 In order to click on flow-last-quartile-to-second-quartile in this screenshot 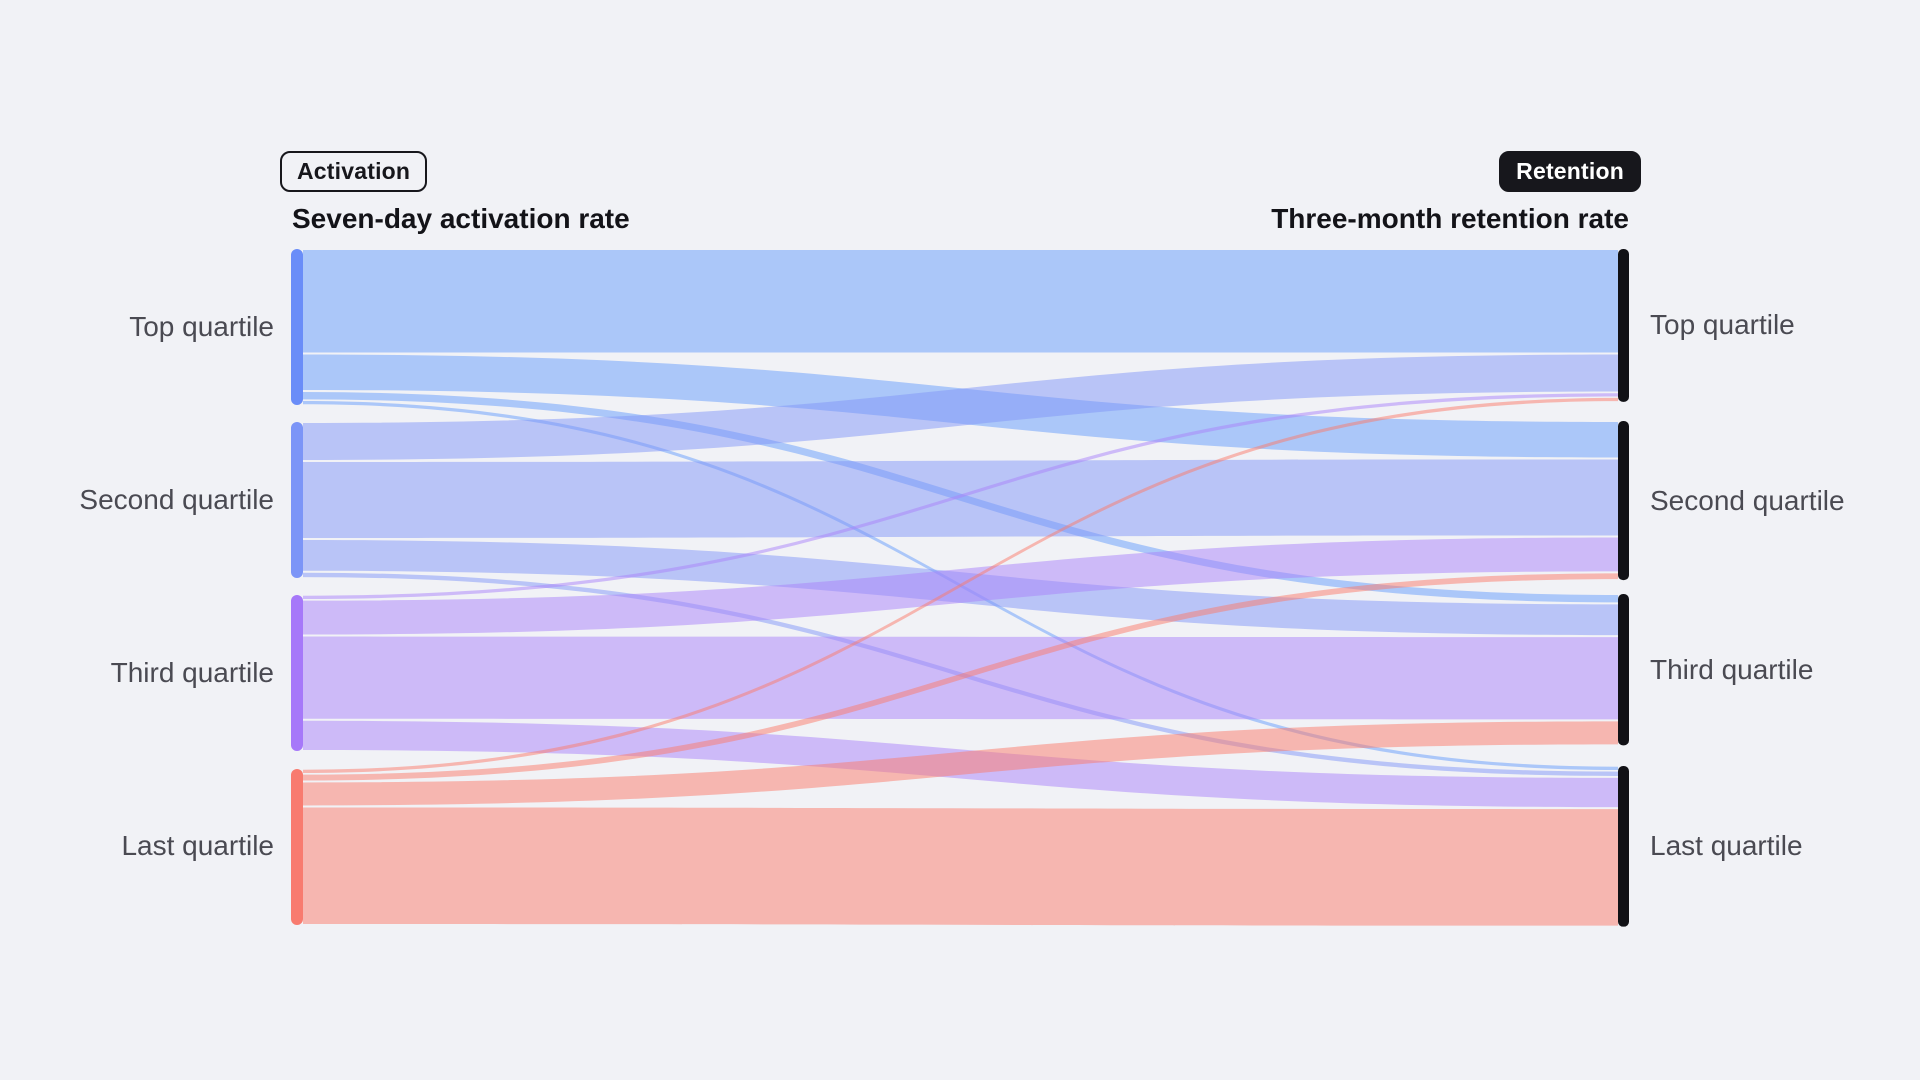, I will do `click(960, 677)`.